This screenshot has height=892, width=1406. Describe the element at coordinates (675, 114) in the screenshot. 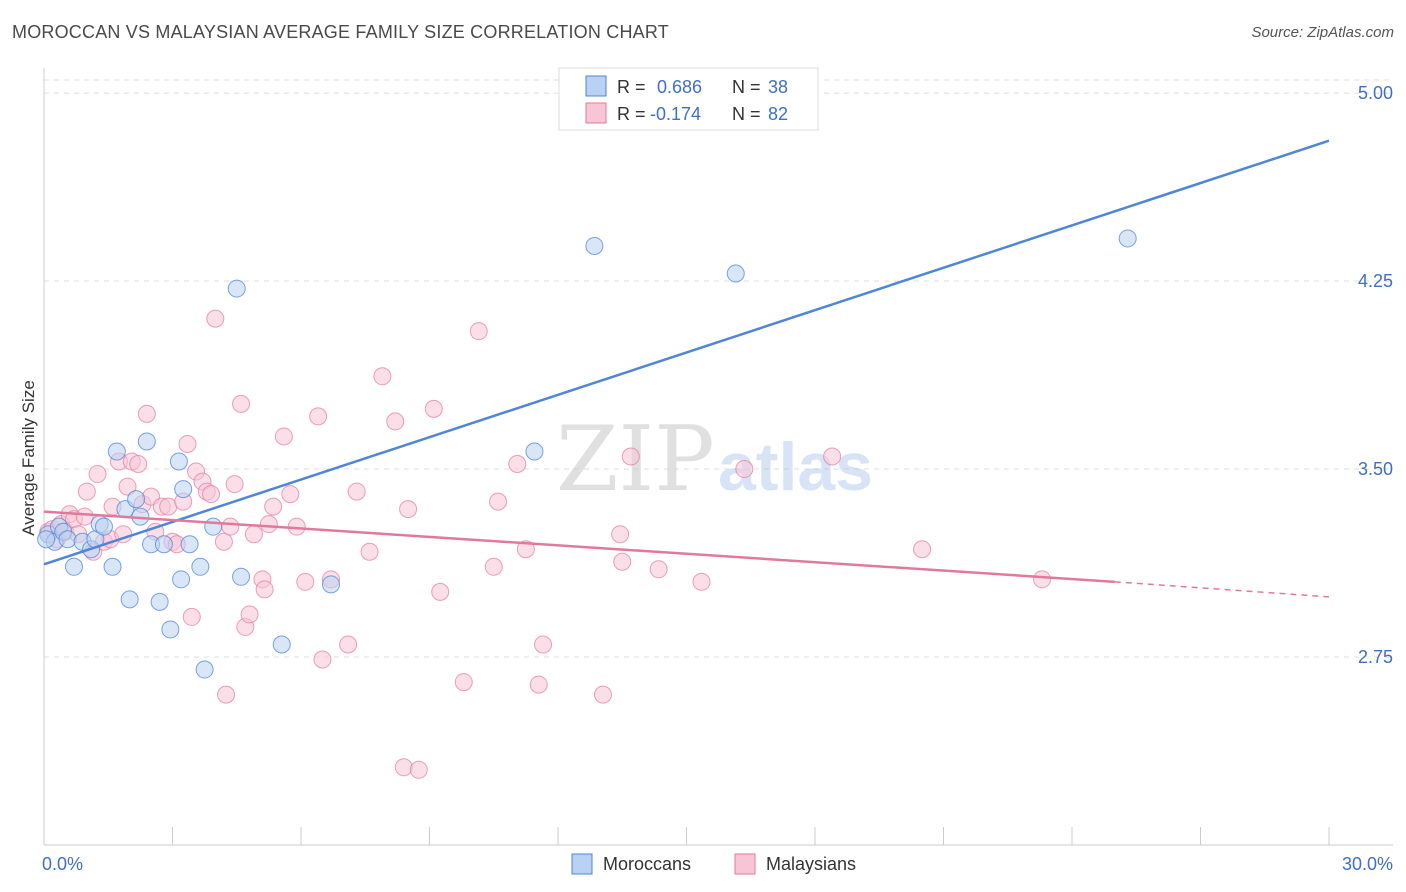

I see `legend-r-value-malaysian: -0.174` at that location.